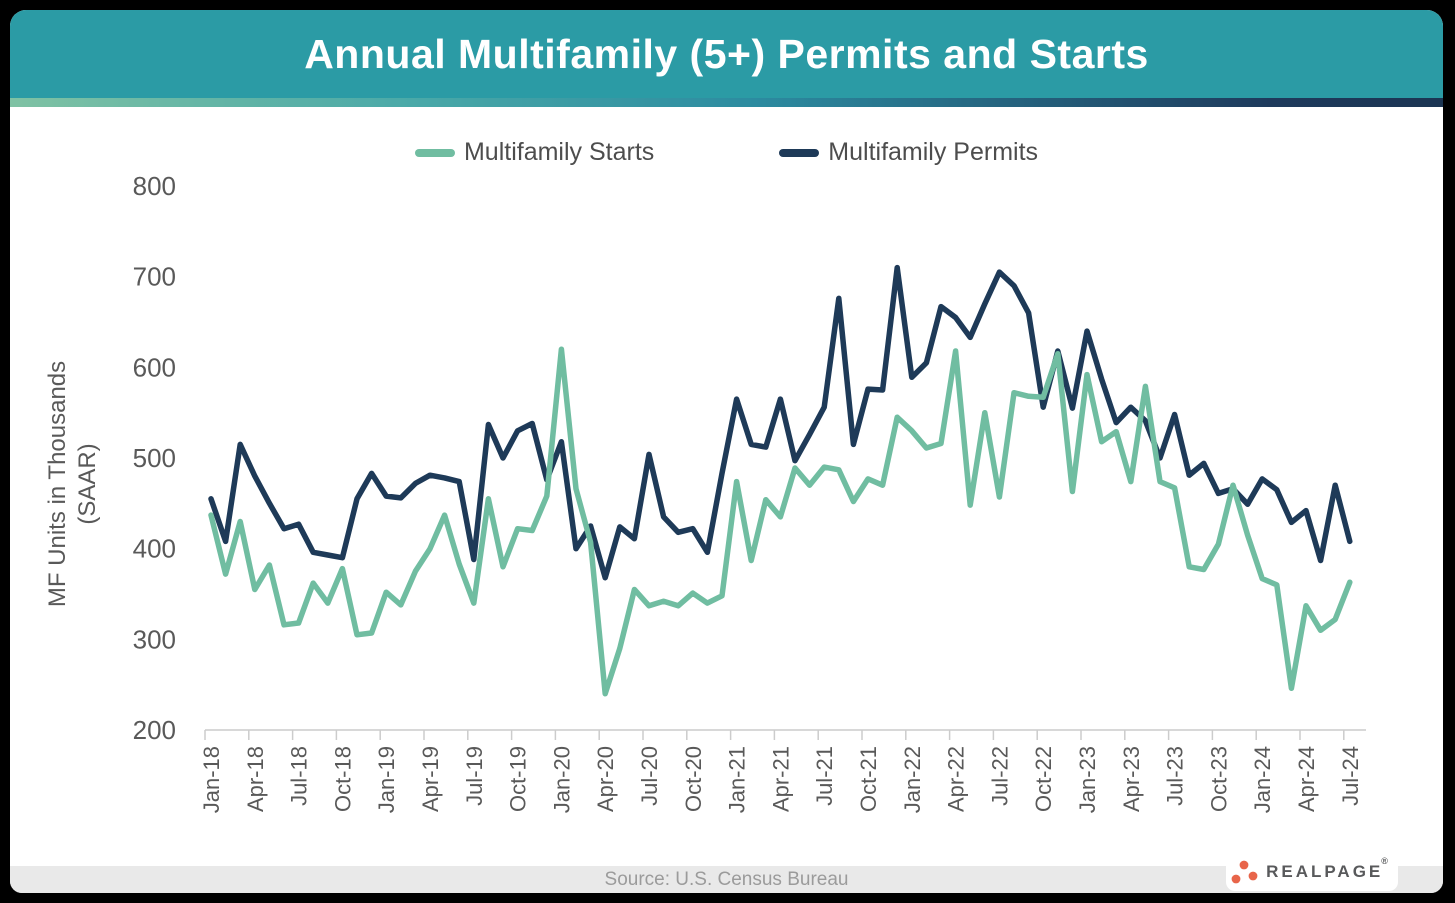 This screenshot has height=903, width=1455. I want to click on x-tick-label: Apr-18, so click(255, 779).